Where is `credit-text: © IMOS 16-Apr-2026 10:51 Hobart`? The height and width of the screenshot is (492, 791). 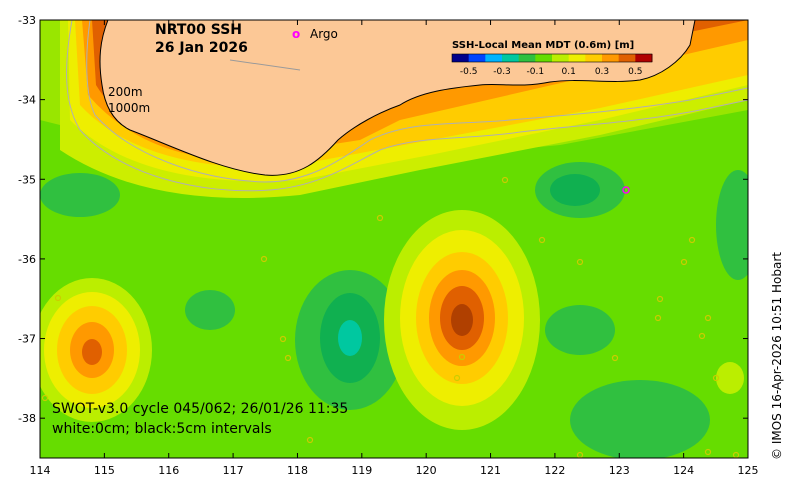
credit-text: © IMOS 16-Apr-2026 10:51 Hobart is located at coordinates (777, 356).